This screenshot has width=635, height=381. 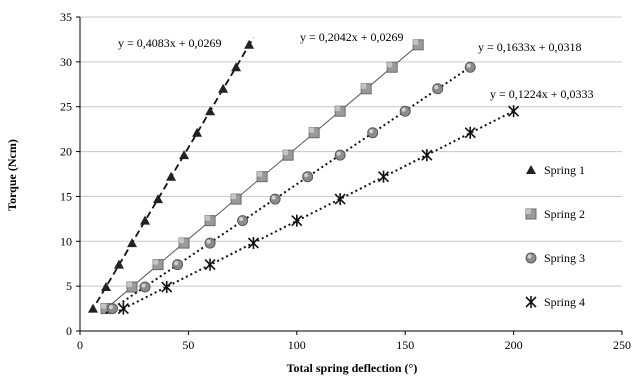 I want to click on legend-item-3: Spring 3, so click(x=555, y=258).